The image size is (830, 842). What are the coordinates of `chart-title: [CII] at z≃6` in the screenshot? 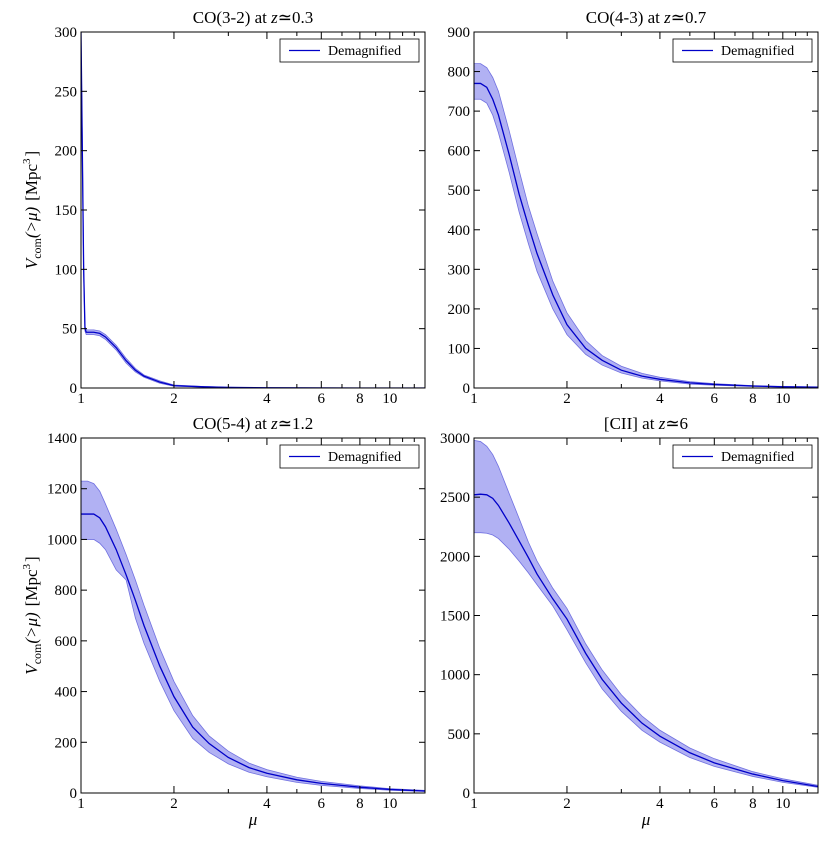 It's located at (646, 423).